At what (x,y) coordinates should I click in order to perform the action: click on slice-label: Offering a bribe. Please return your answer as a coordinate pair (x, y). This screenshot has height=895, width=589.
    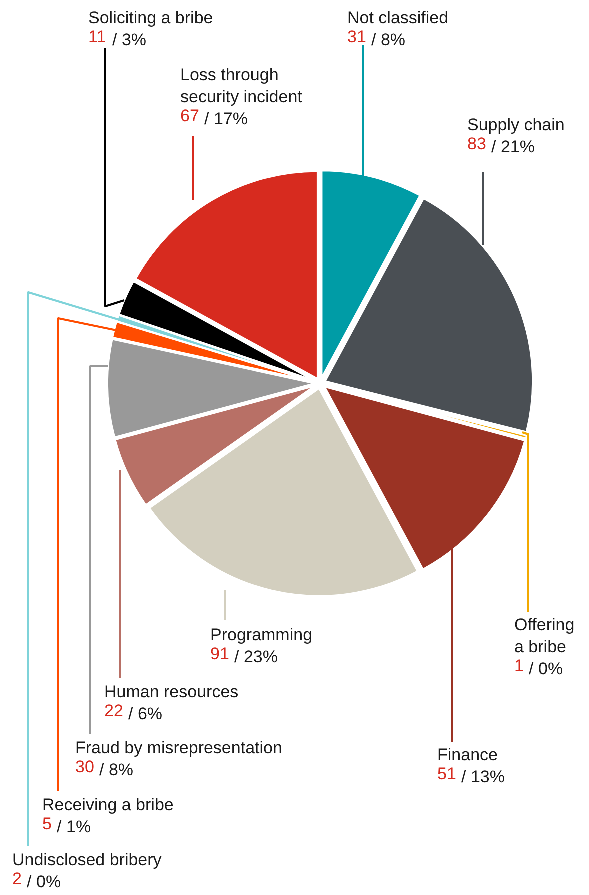
    Looking at the image, I should click on (544, 636).